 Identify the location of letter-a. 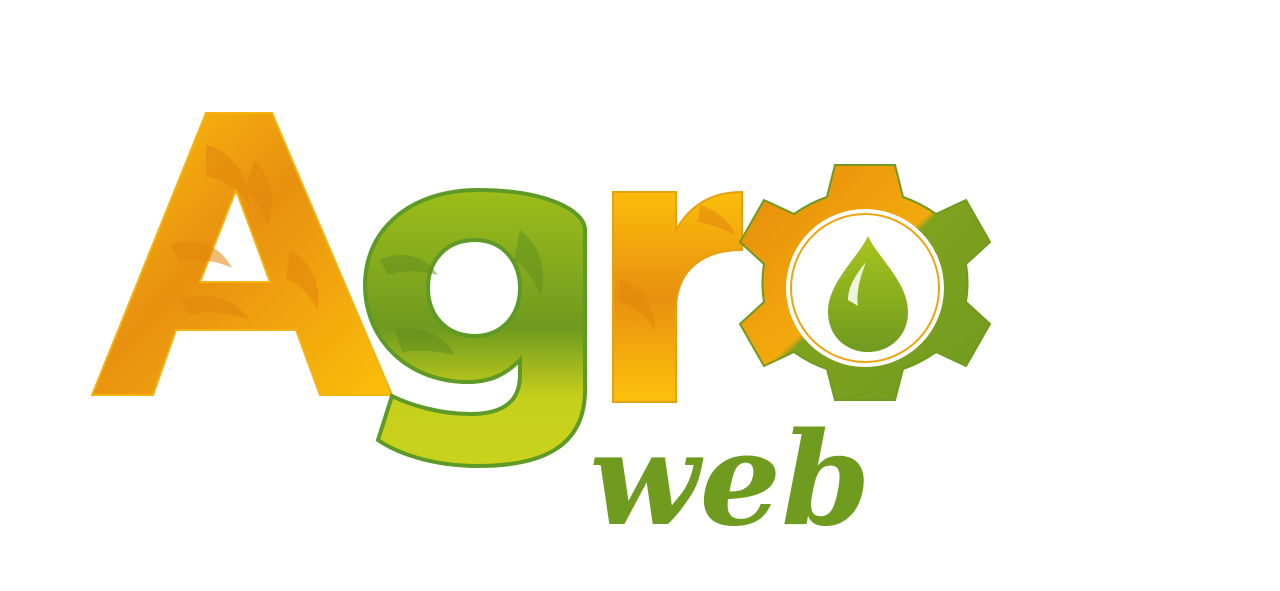
(242, 254).